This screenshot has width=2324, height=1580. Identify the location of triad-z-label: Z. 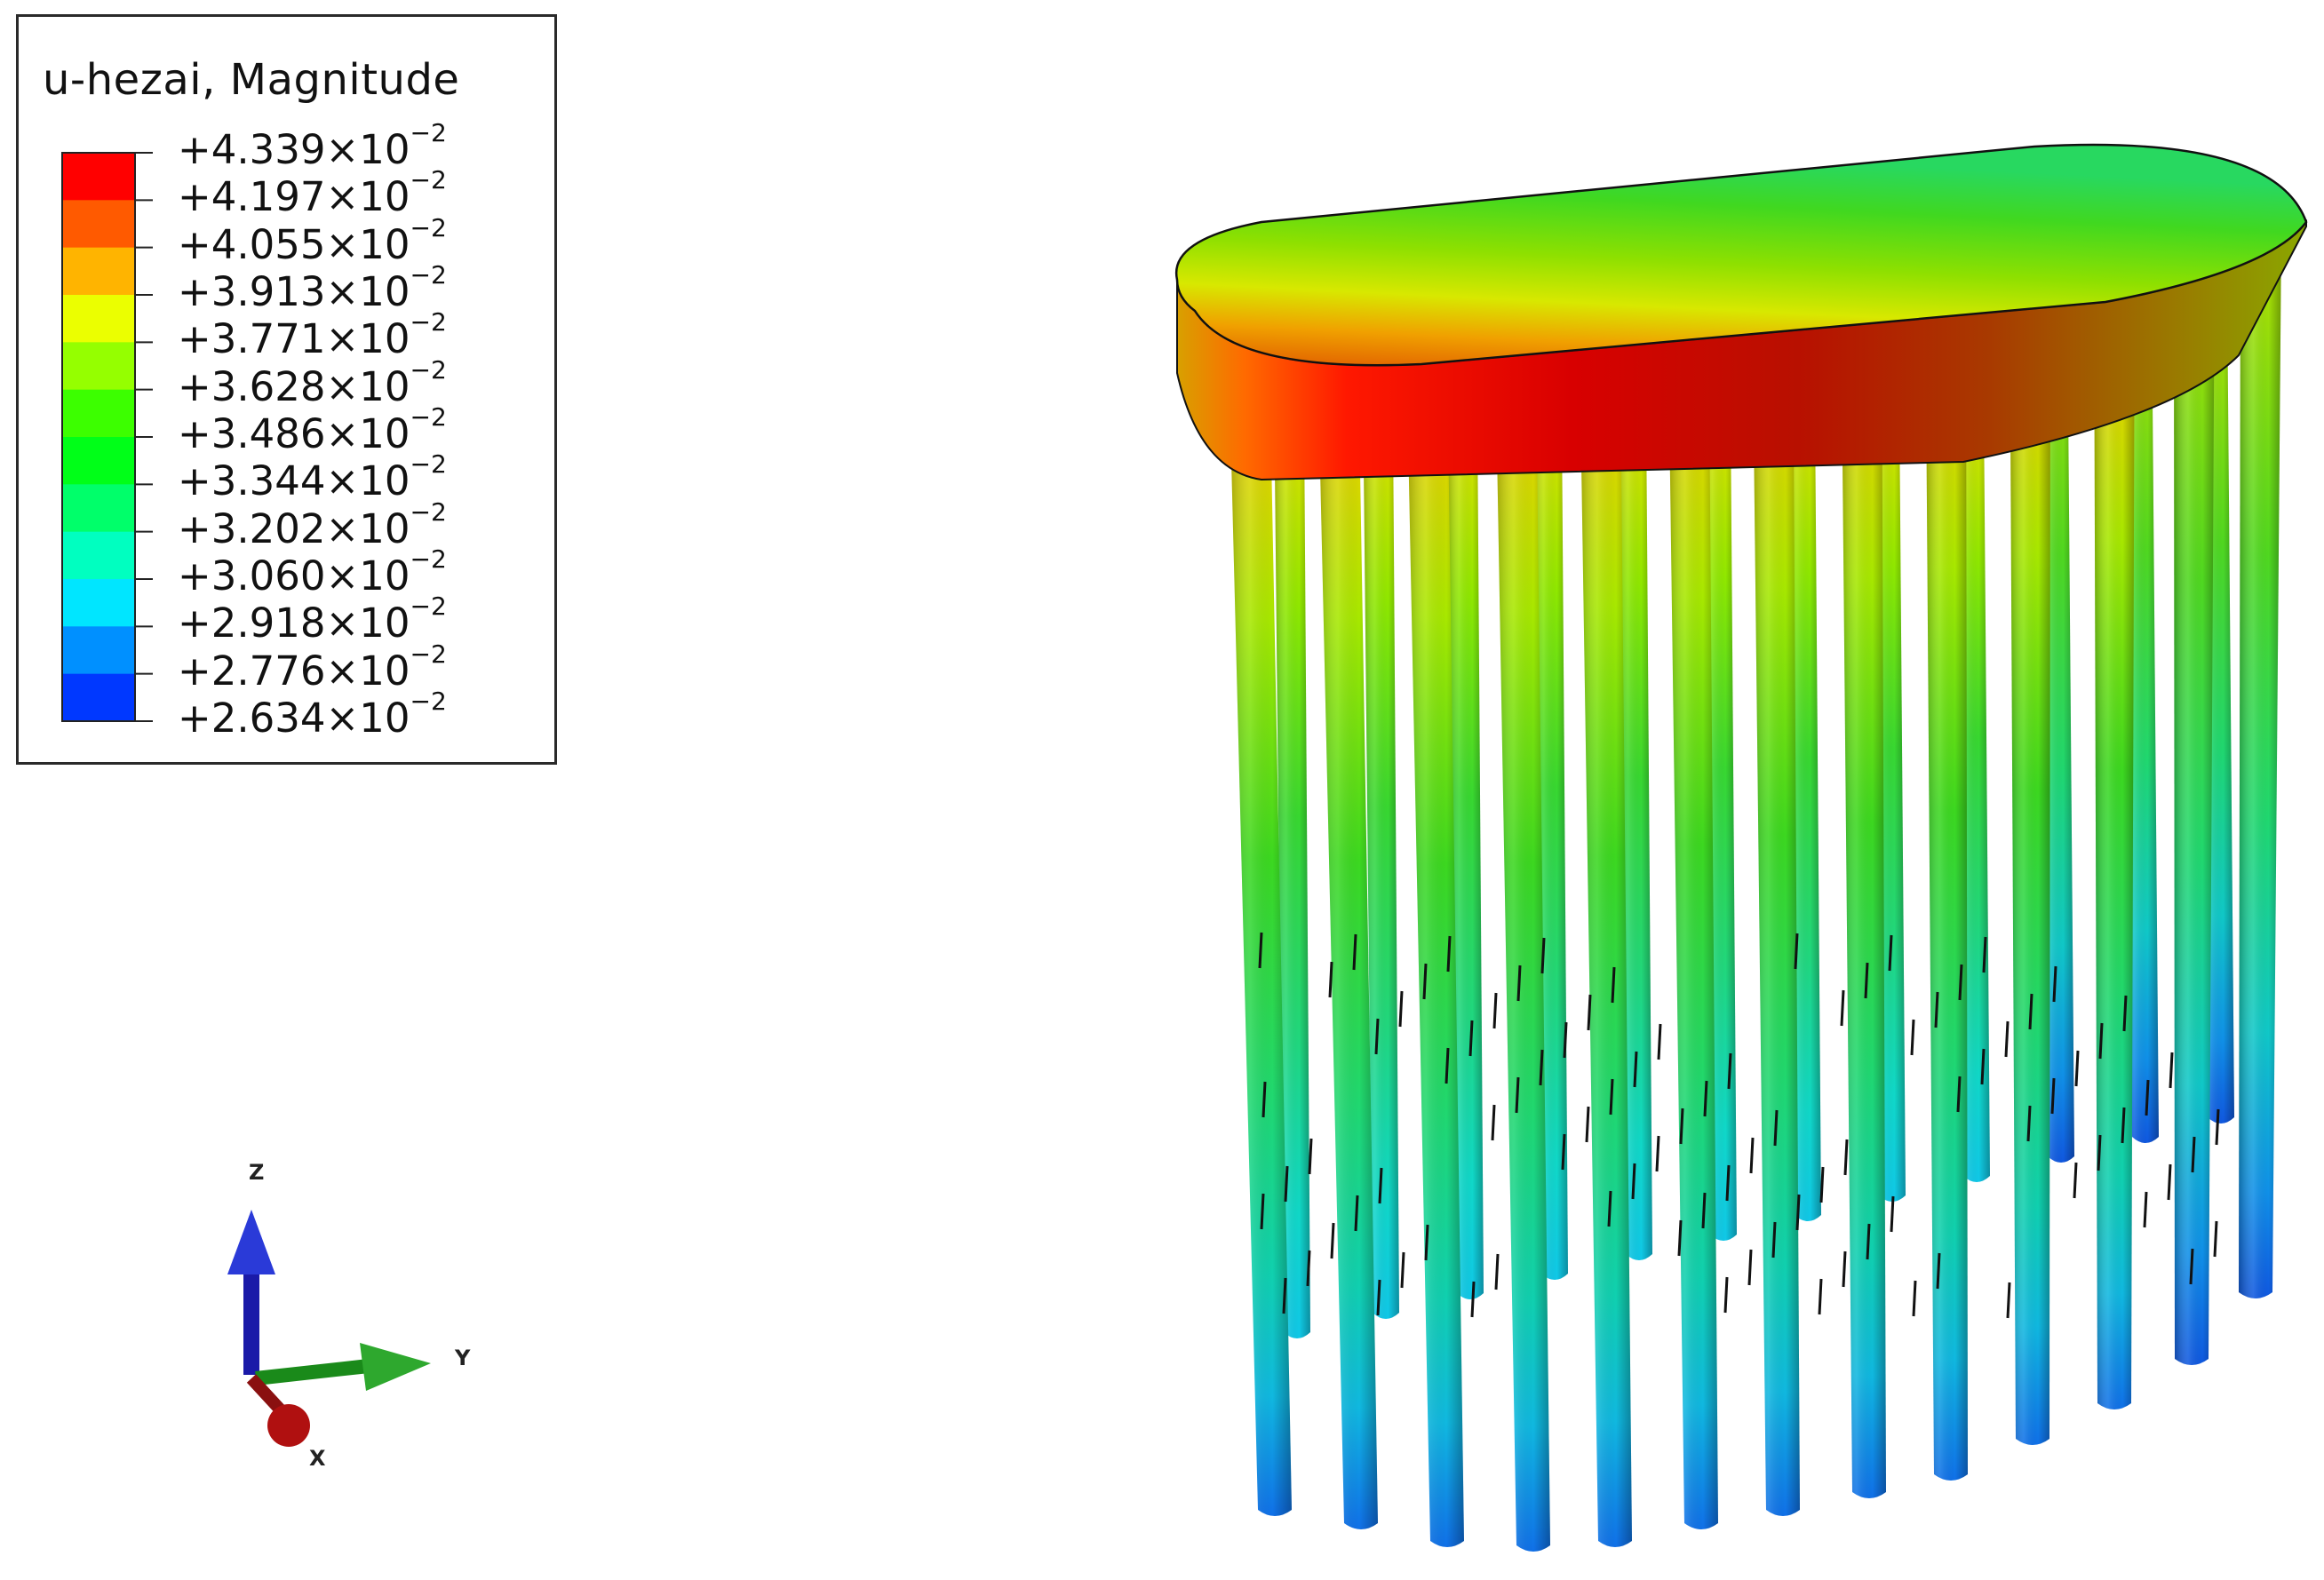
(256, 1172).